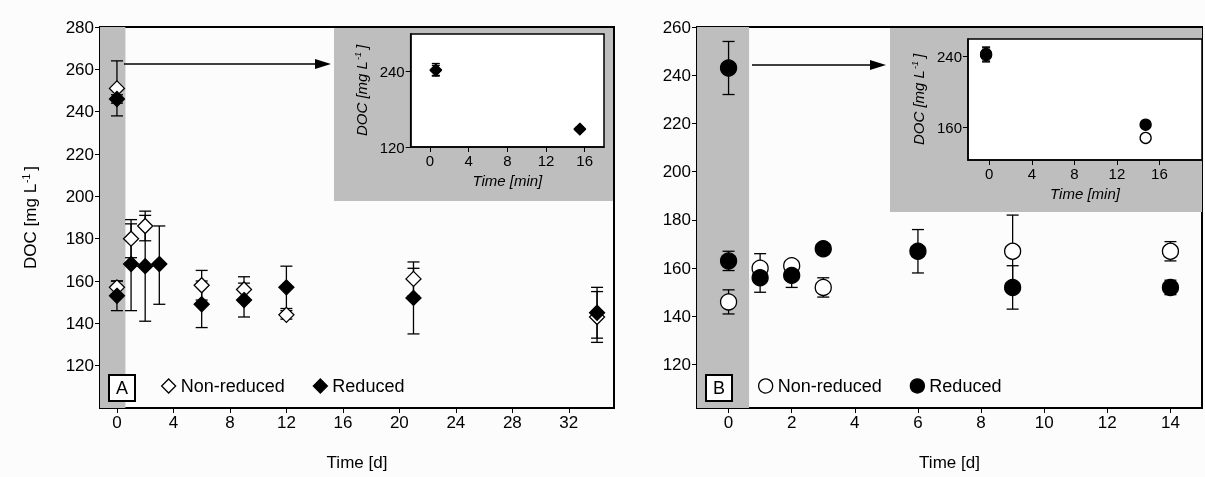 The height and width of the screenshot is (477, 1205). Describe the element at coordinates (569, 422) in the screenshot. I see `x-tick-label: 32` at that location.